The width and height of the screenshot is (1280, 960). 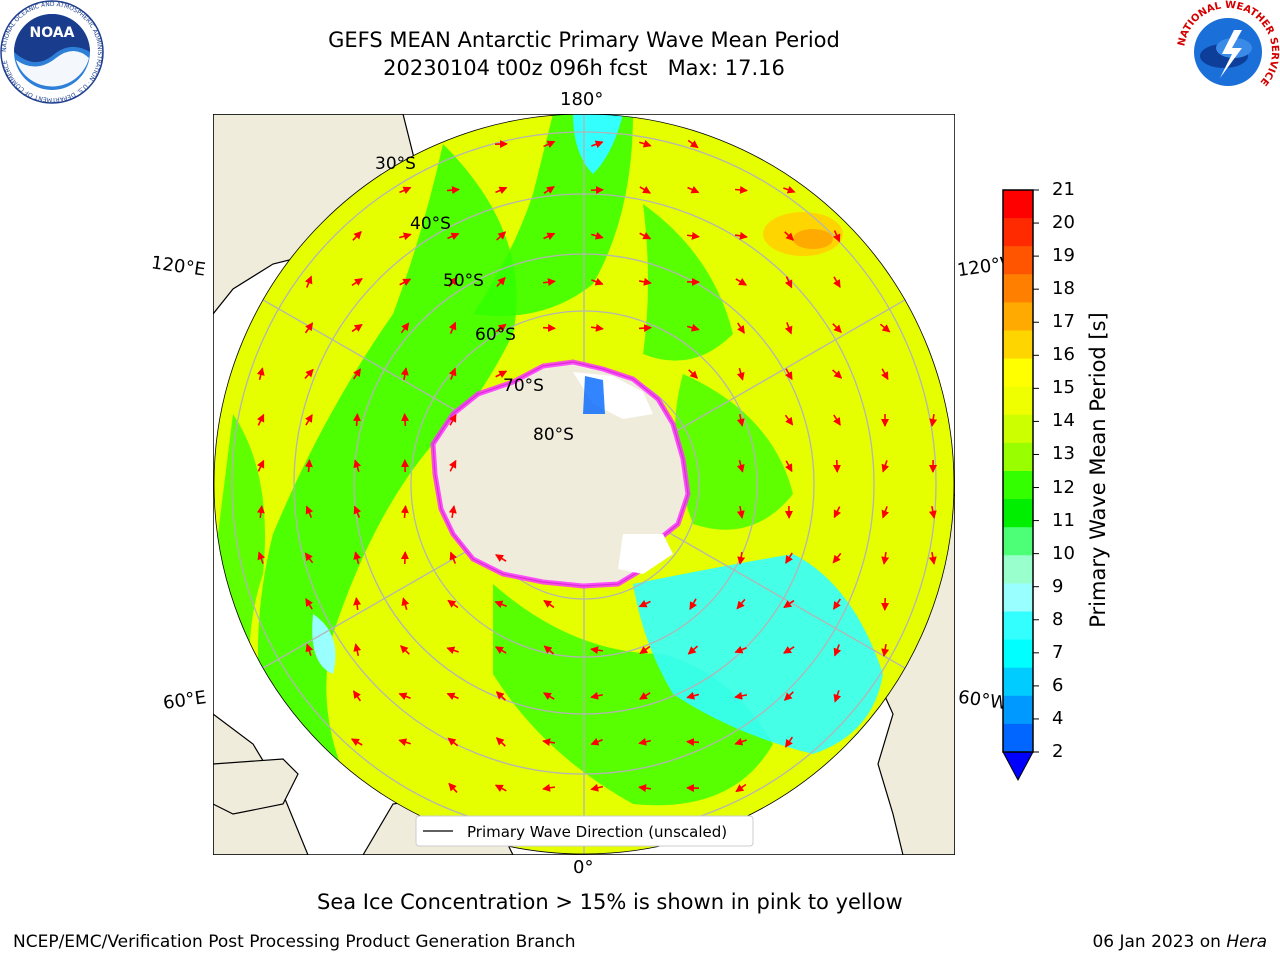 I want to click on map-legend: Primary Wave Direction (unscaled), so click(x=584, y=831).